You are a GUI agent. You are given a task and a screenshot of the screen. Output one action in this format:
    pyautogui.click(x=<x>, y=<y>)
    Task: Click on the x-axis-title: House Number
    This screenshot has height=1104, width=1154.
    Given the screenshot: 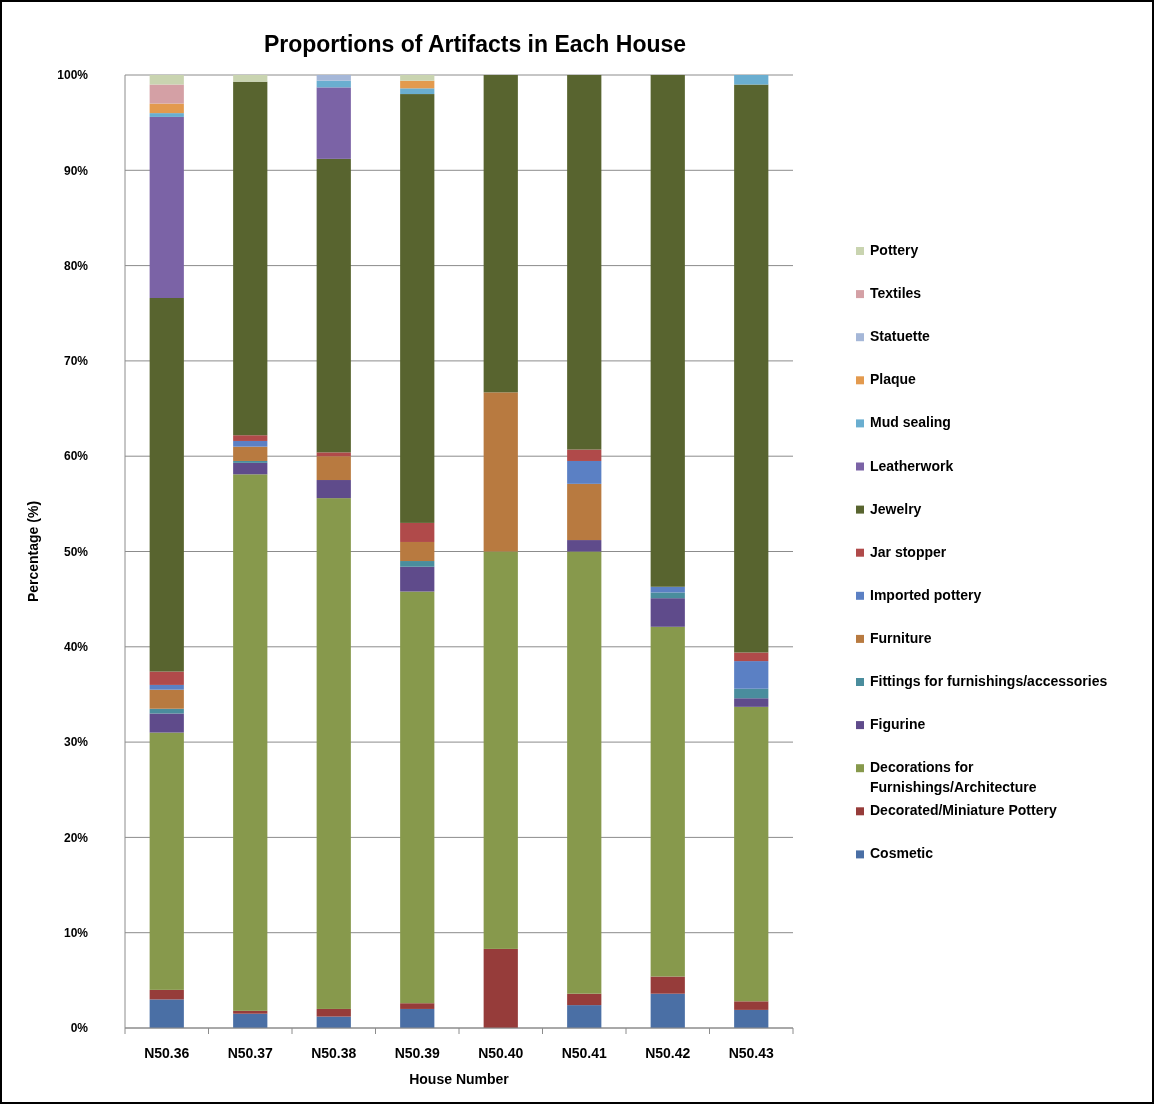 What is the action you would take?
    pyautogui.click(x=459, y=1079)
    